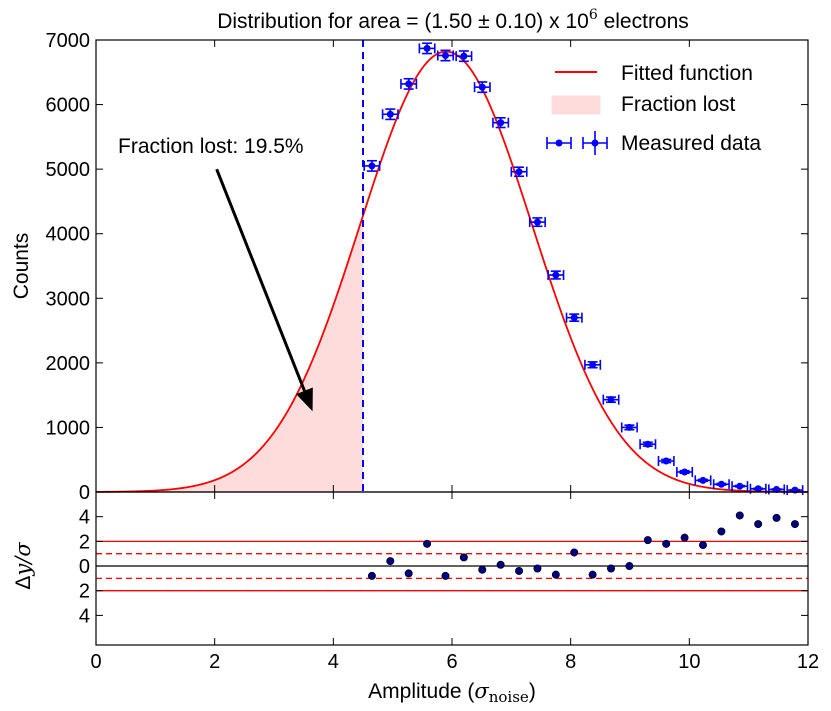  I want to click on x-tick-labels: 0 2 4 6 8 10 12, so click(454, 662).